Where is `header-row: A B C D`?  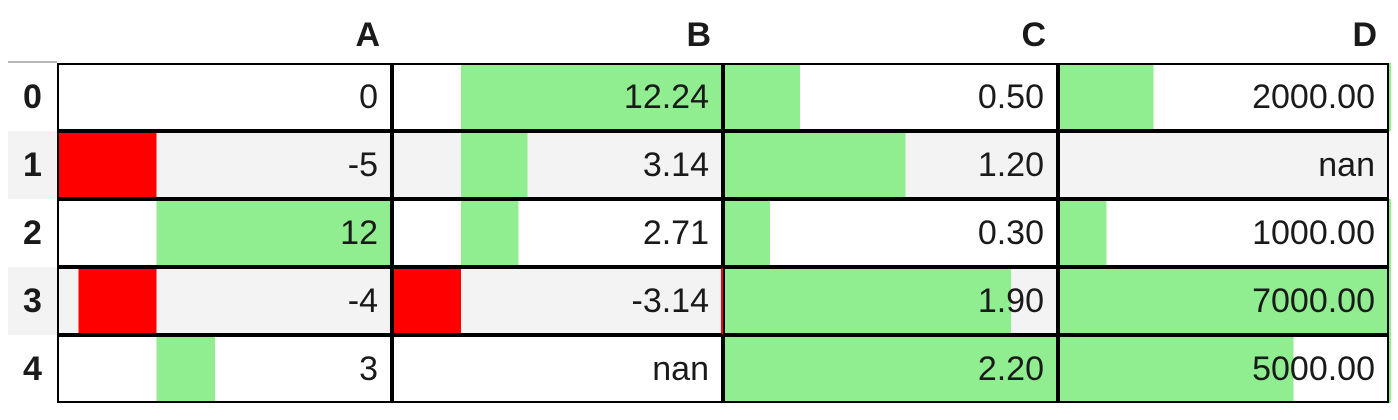
header-row: A B C D is located at coordinates (698, 35).